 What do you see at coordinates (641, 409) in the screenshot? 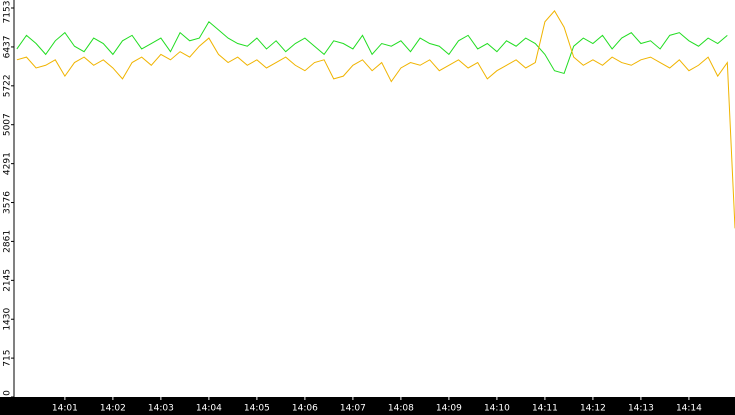
I see `x-tick-label: 14:13` at bounding box center [641, 409].